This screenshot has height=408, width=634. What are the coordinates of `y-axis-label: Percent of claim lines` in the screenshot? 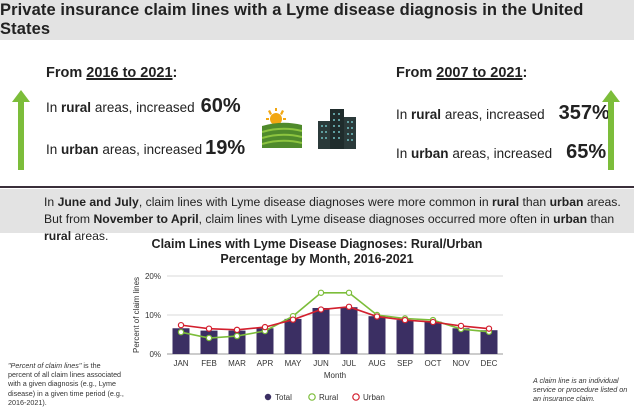 It's located at (136, 315).